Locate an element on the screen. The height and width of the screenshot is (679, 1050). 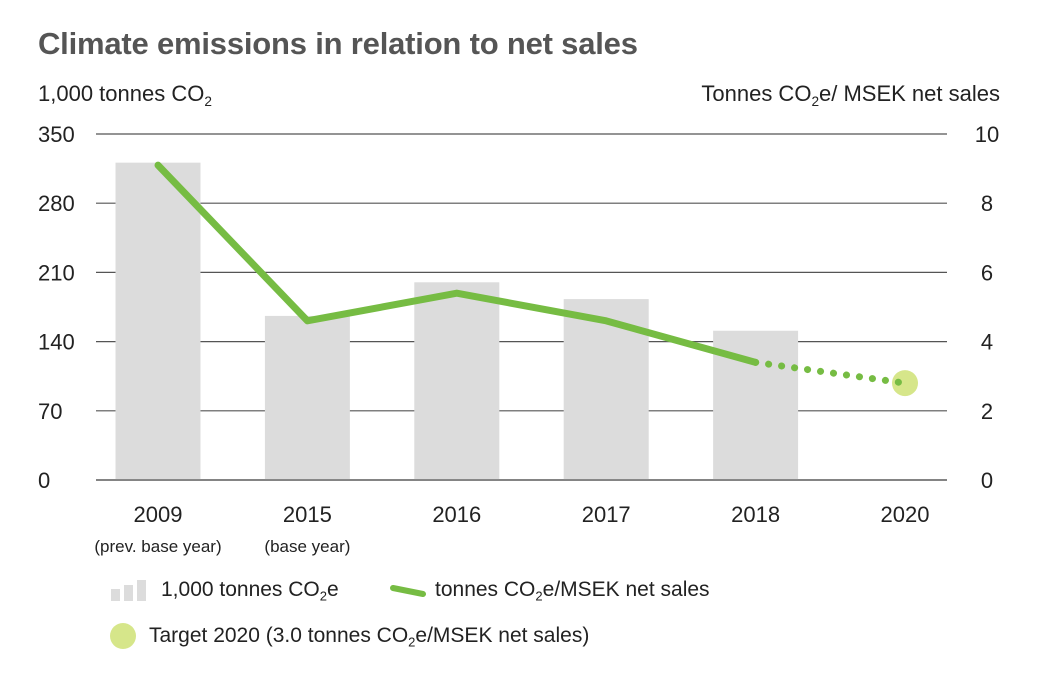
right-tick-label: 4 is located at coordinates (987, 342).